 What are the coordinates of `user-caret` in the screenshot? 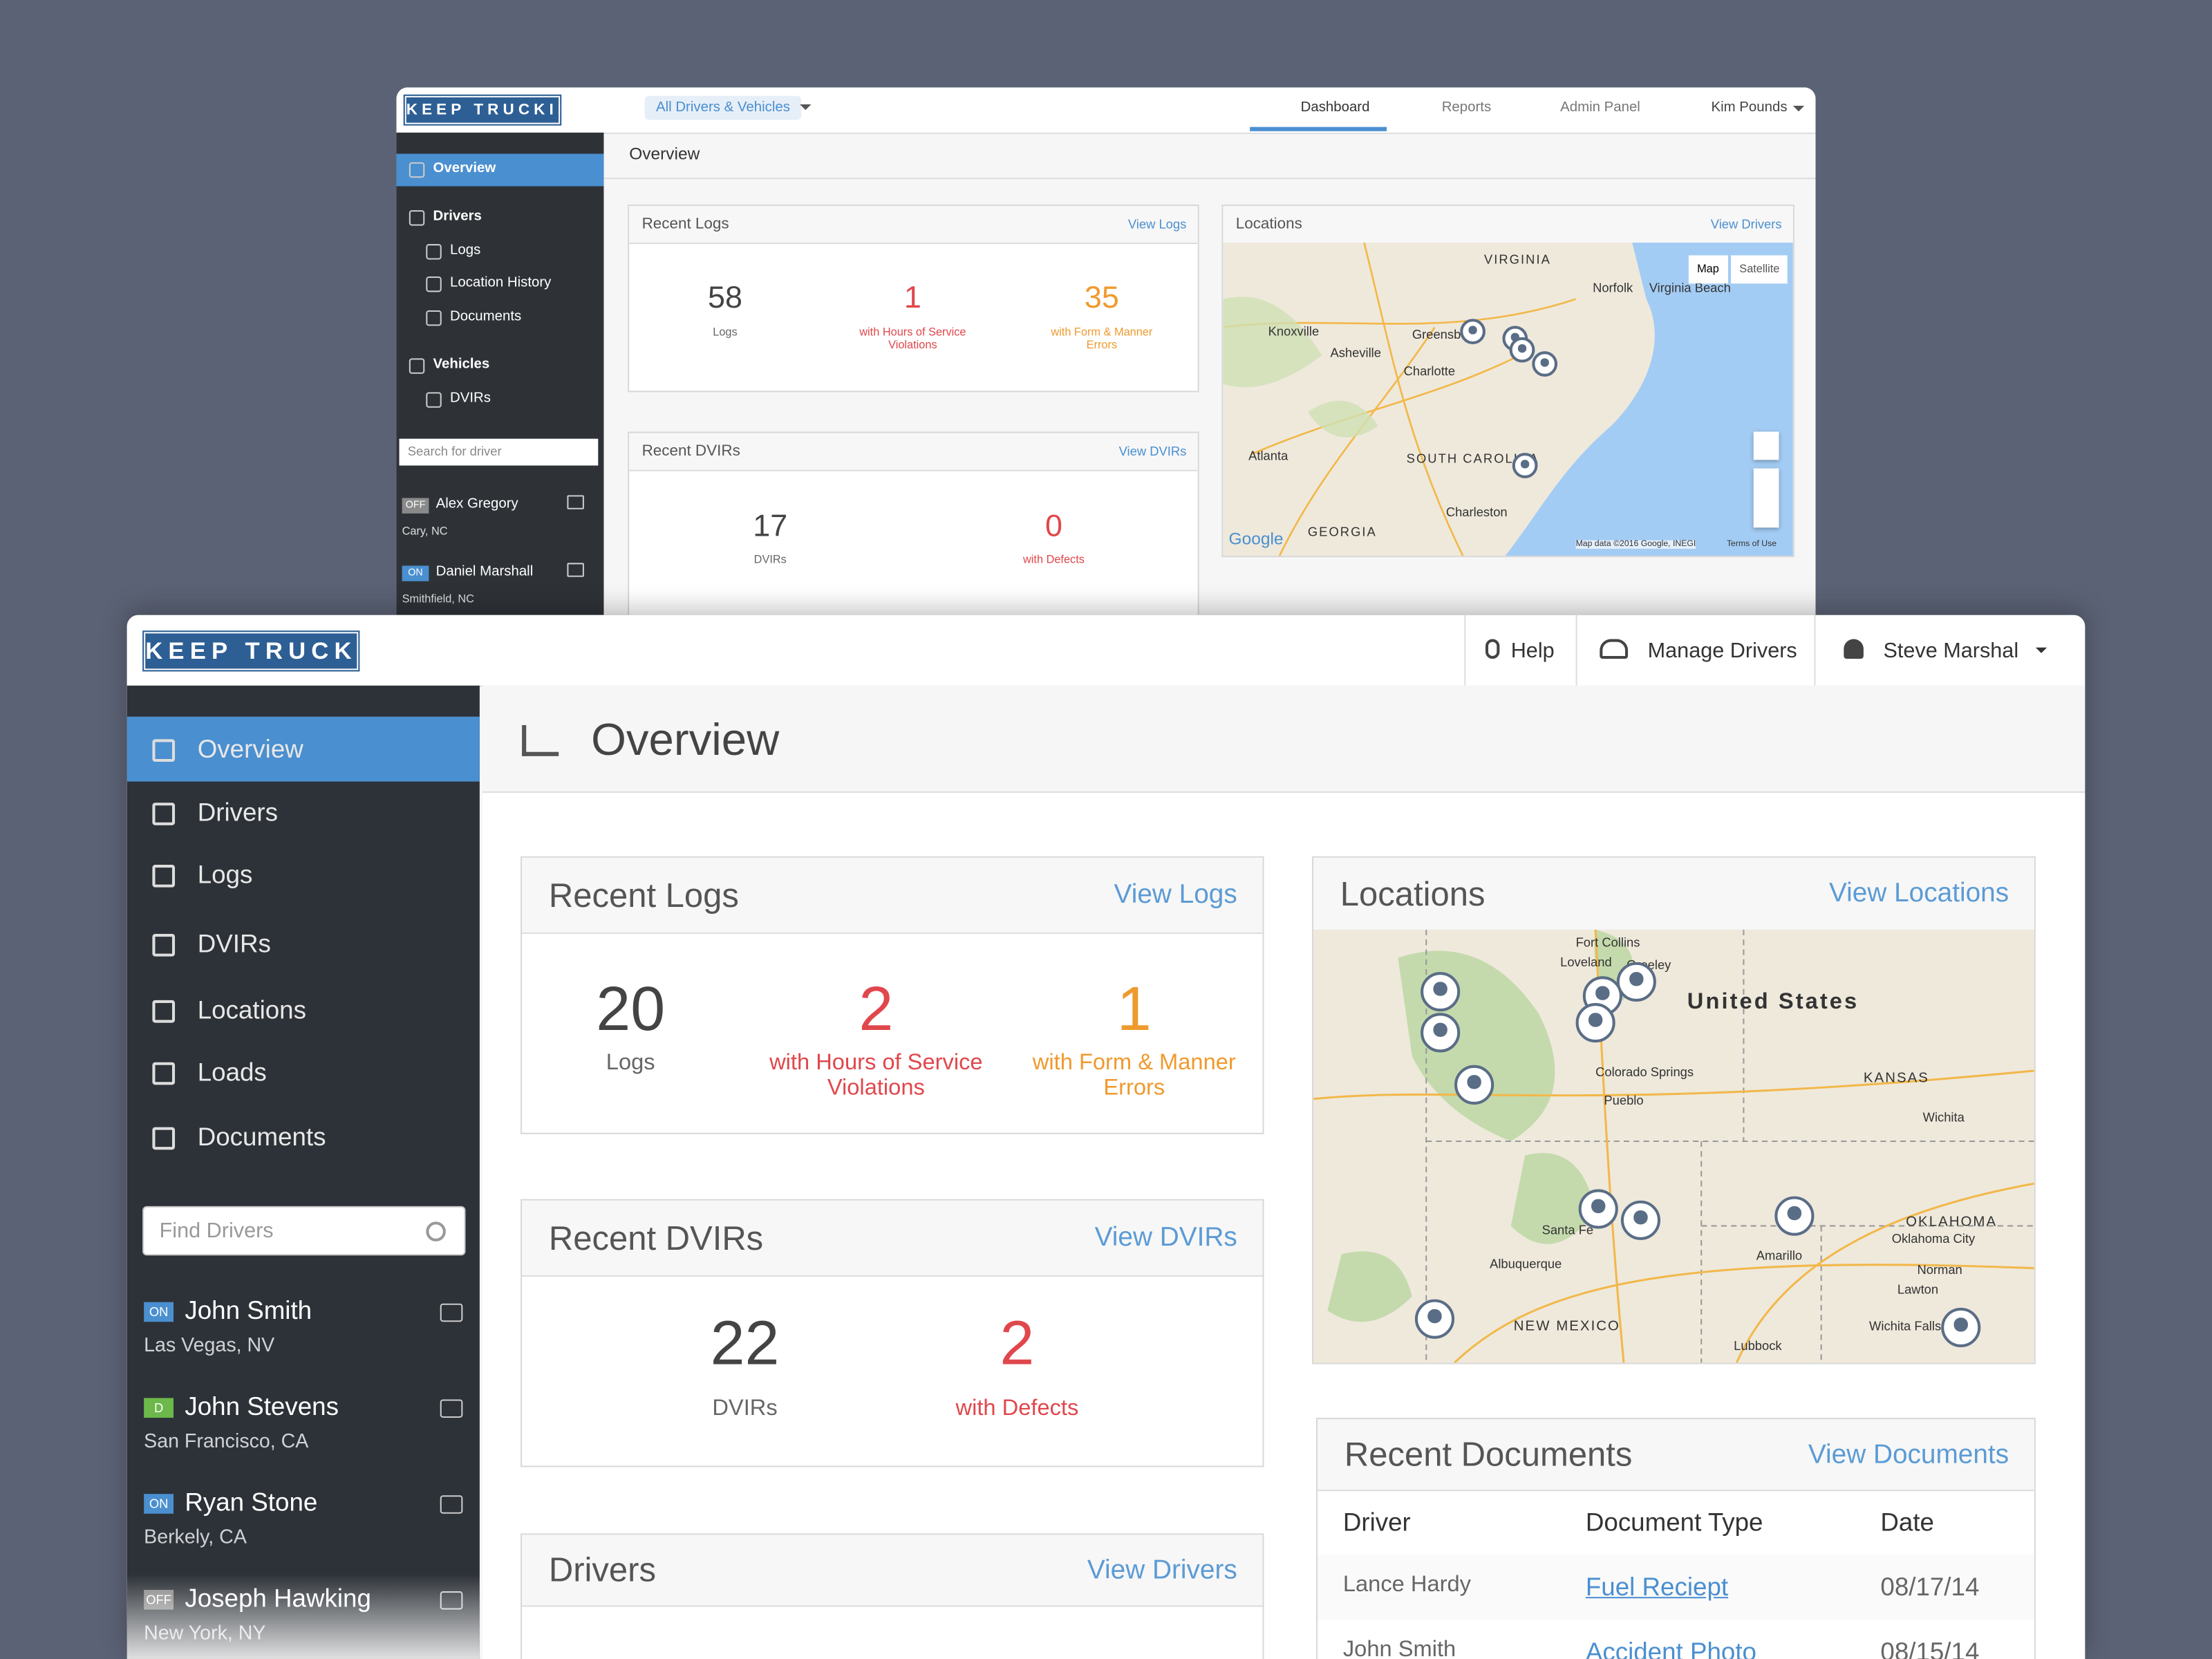 It's located at (1798, 111).